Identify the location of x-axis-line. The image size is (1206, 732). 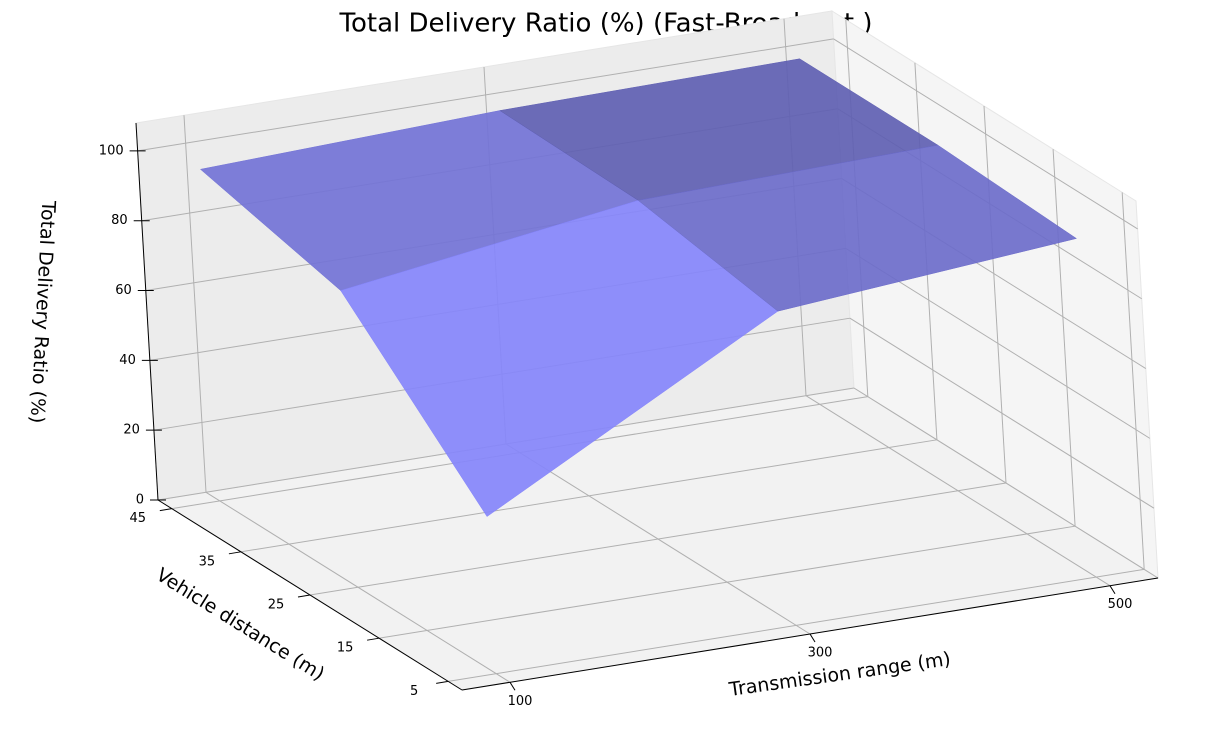
(810, 634).